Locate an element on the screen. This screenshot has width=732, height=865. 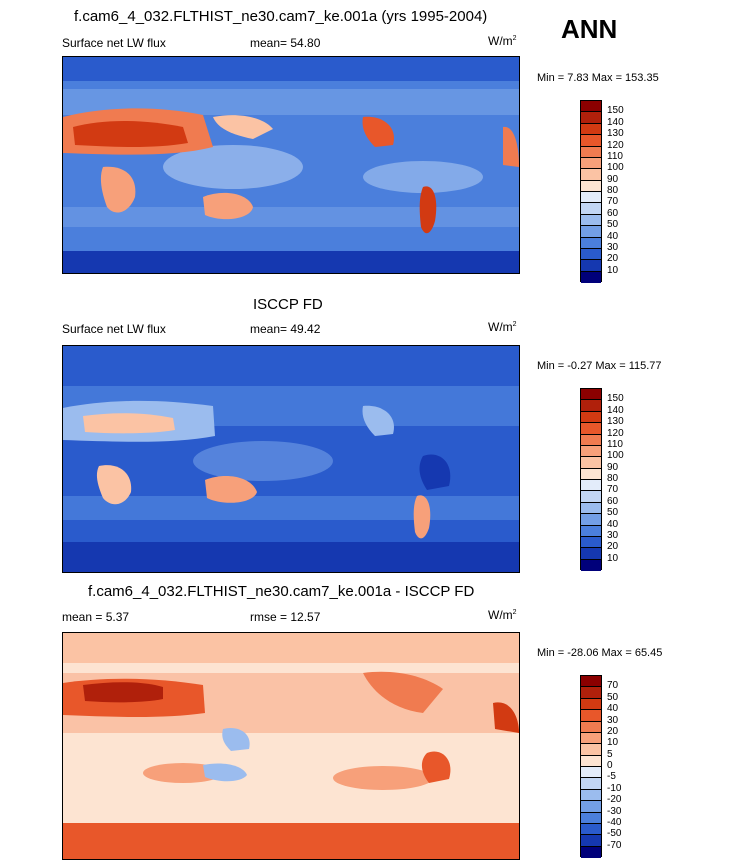
panel-3-colorbar is located at coordinates (591, 766).